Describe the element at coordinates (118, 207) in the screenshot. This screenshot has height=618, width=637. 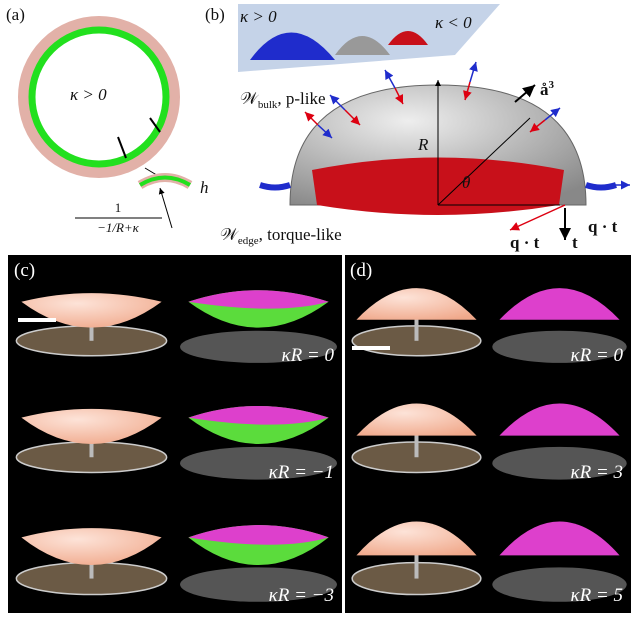
I see `fraction-num: 1` at that location.